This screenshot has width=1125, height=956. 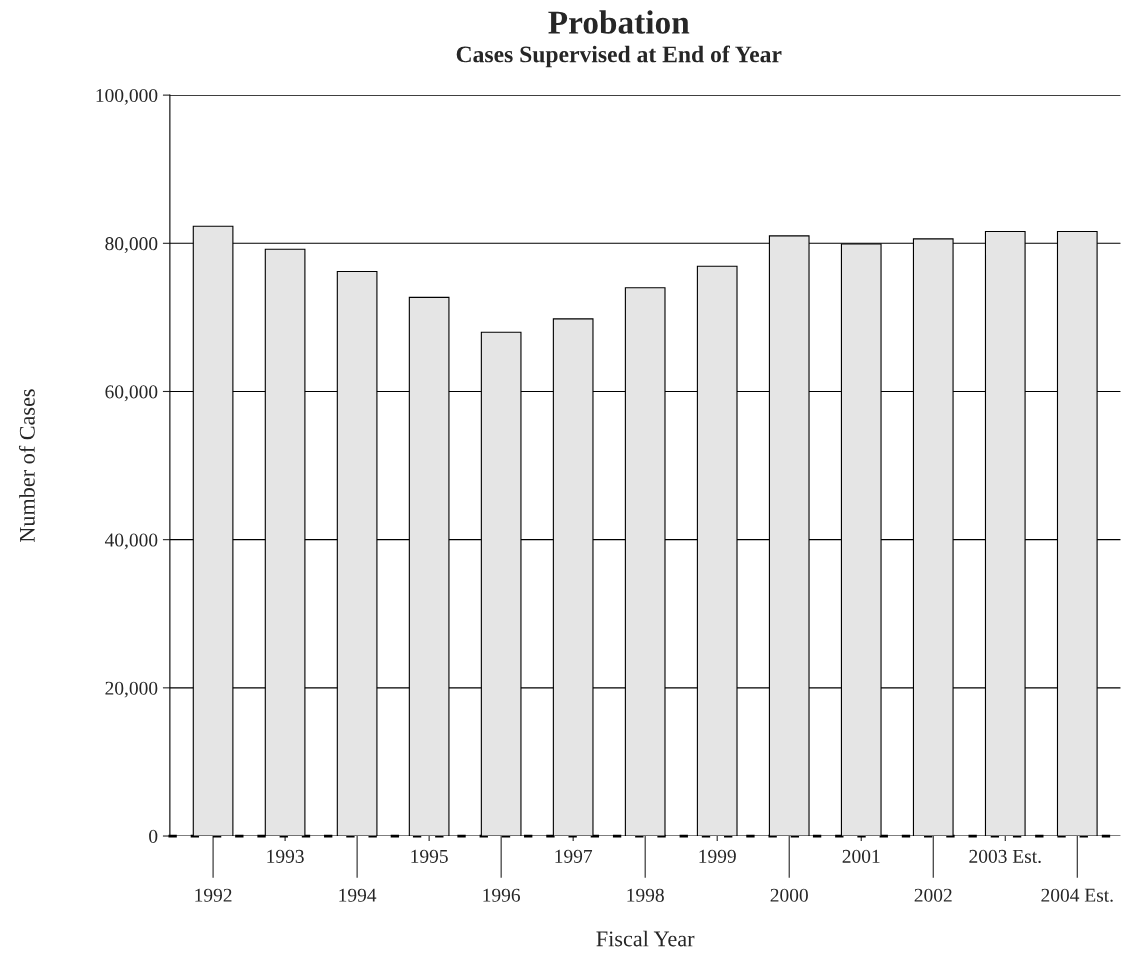 What do you see at coordinates (131, 689) in the screenshot?
I see `y-tick-label: 20,000` at bounding box center [131, 689].